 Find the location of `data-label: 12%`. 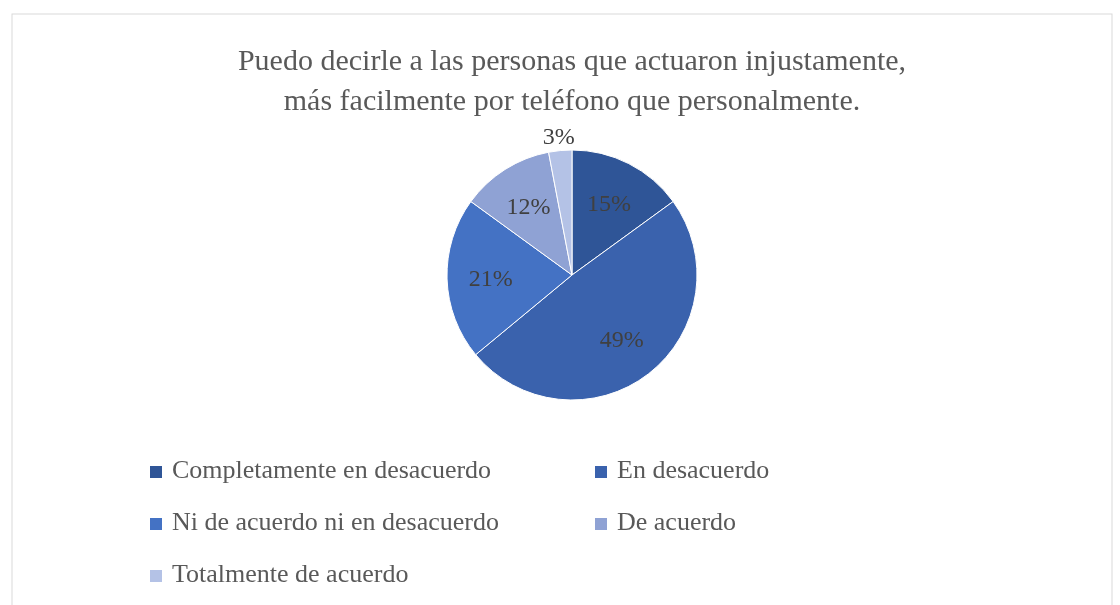

data-label: 12% is located at coordinates (528, 206).